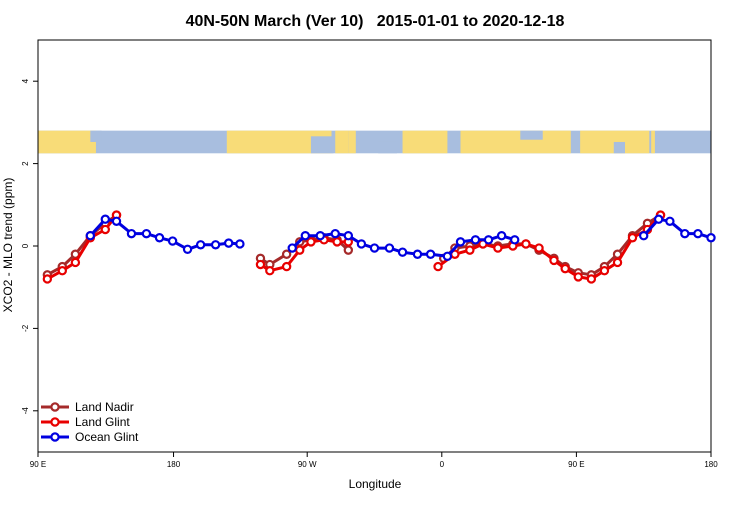  I want to click on series-ocean-glint, so click(400, 237).